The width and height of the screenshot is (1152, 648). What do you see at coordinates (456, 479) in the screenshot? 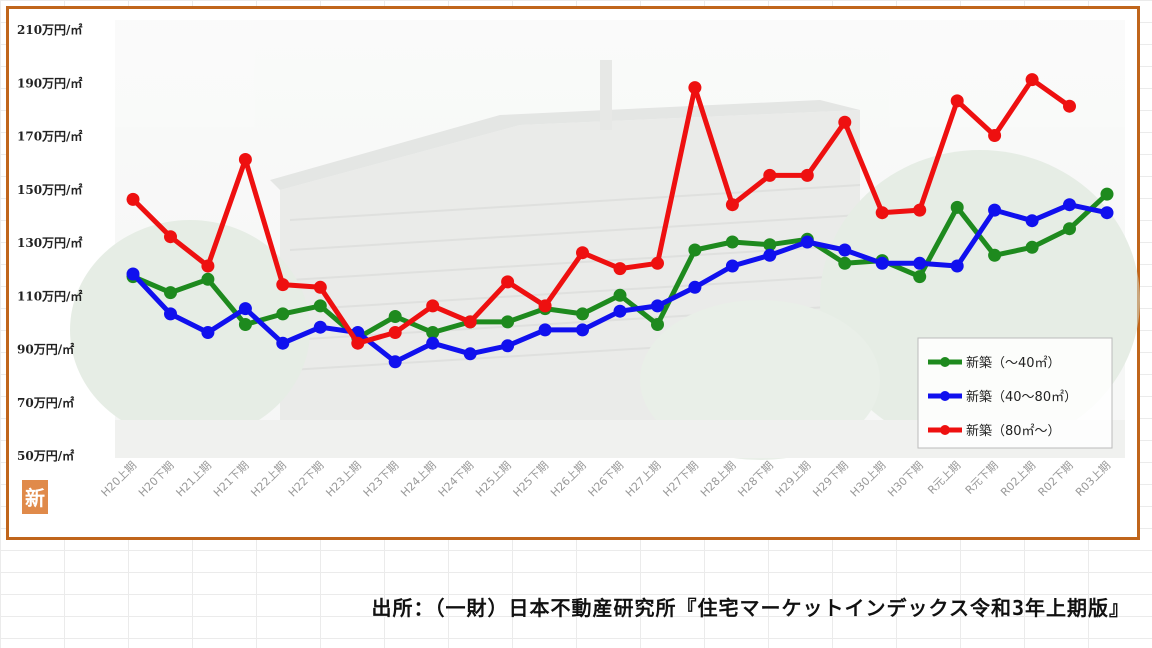
I see `x-tick-label: H24下期` at bounding box center [456, 479].